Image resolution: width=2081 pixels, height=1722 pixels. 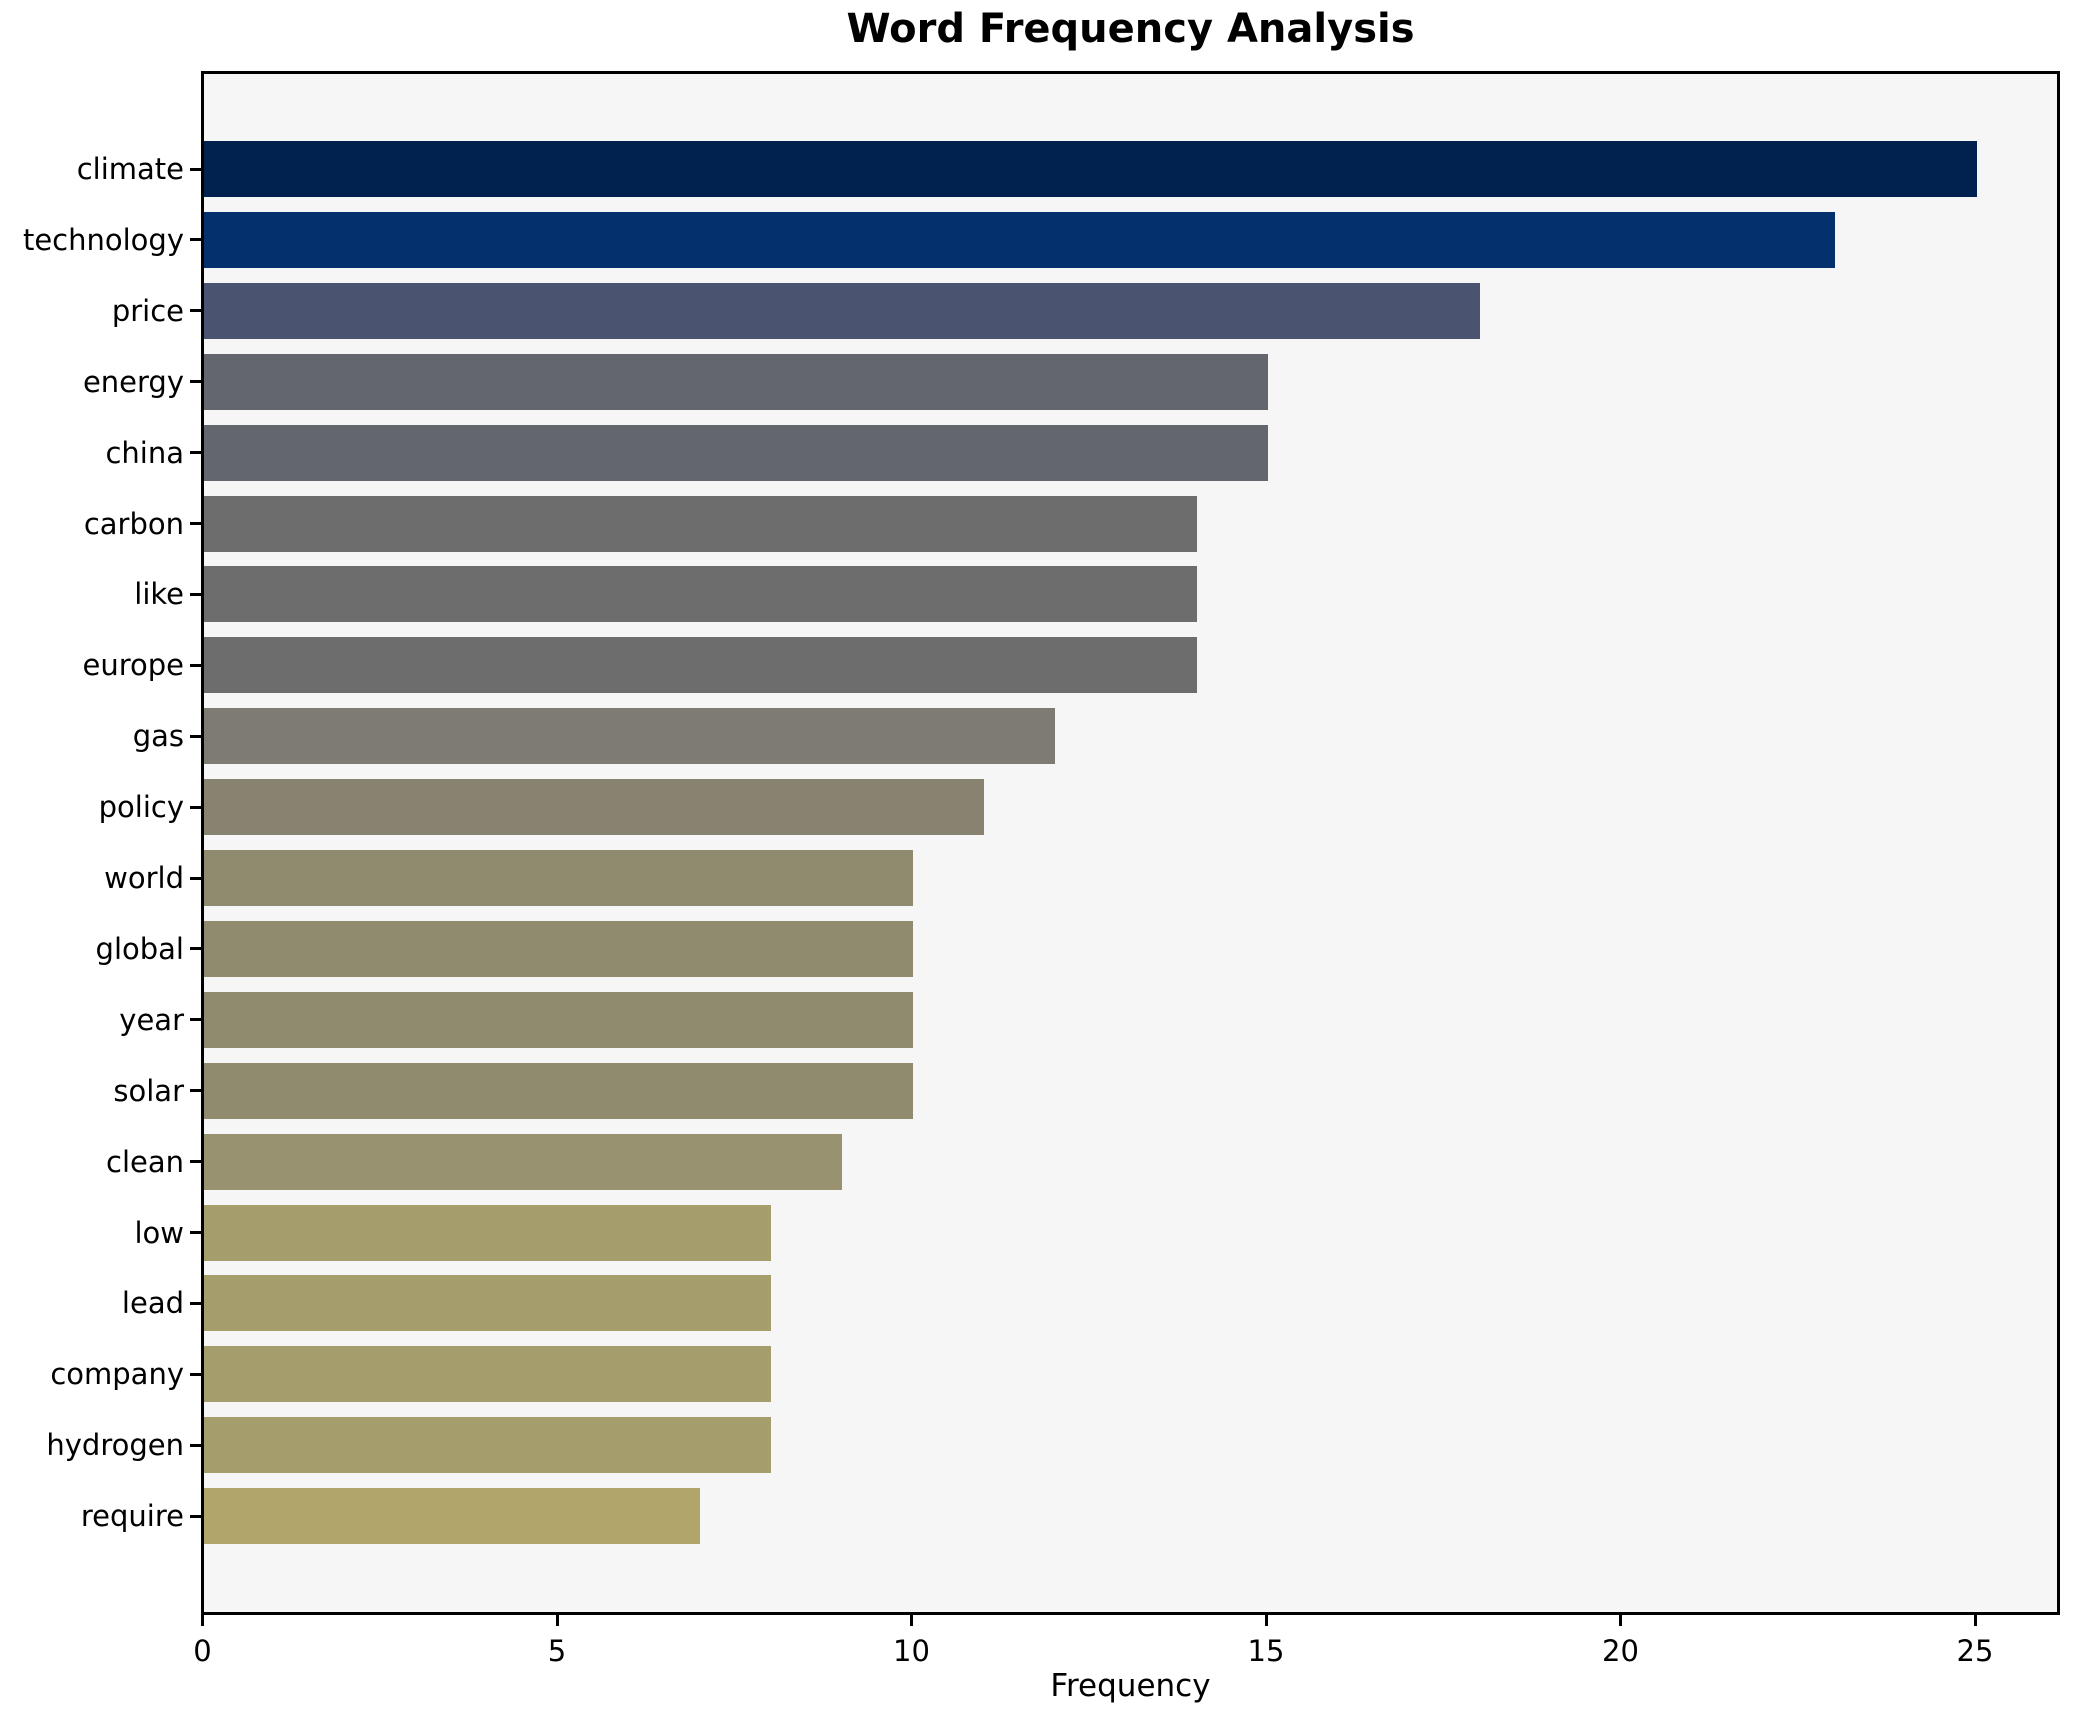 I want to click on y-tick-label-clean: clean, so click(x=145, y=1161).